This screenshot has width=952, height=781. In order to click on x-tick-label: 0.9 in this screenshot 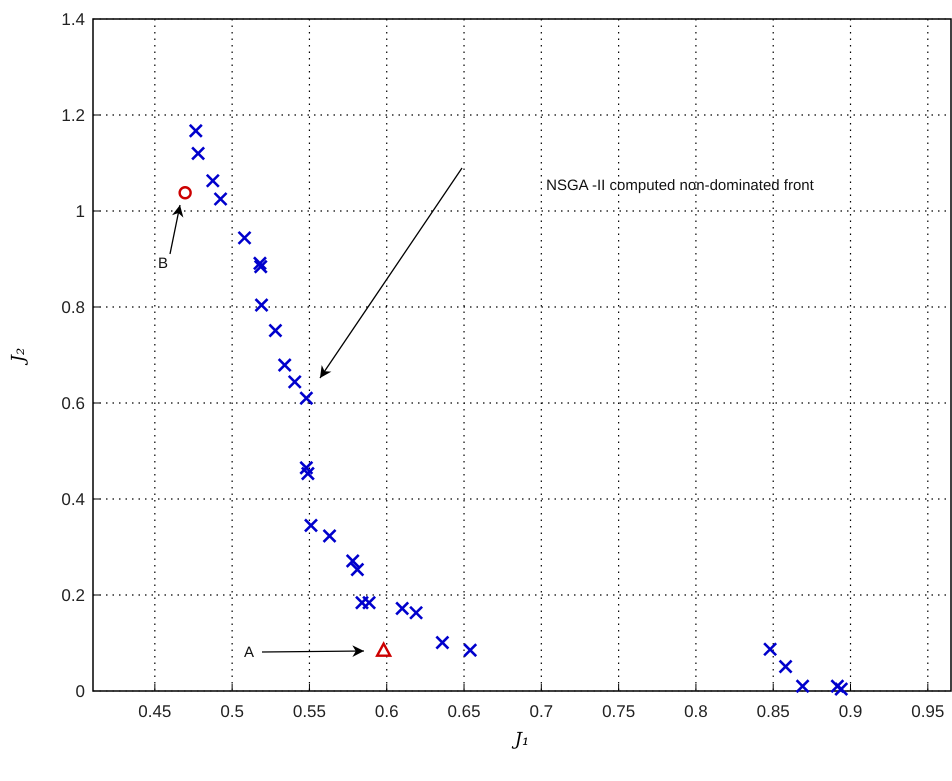, I will do `click(850, 711)`.